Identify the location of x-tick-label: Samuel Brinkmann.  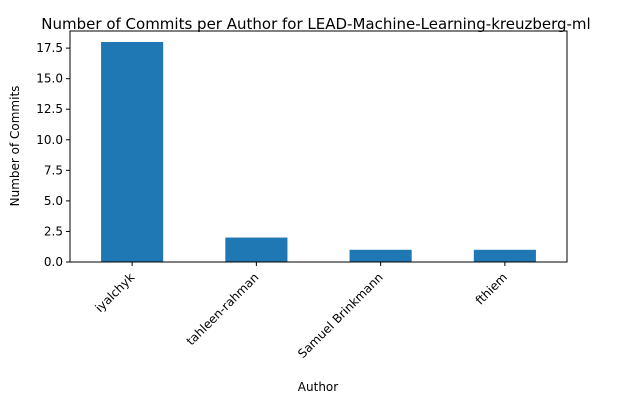
(340, 315).